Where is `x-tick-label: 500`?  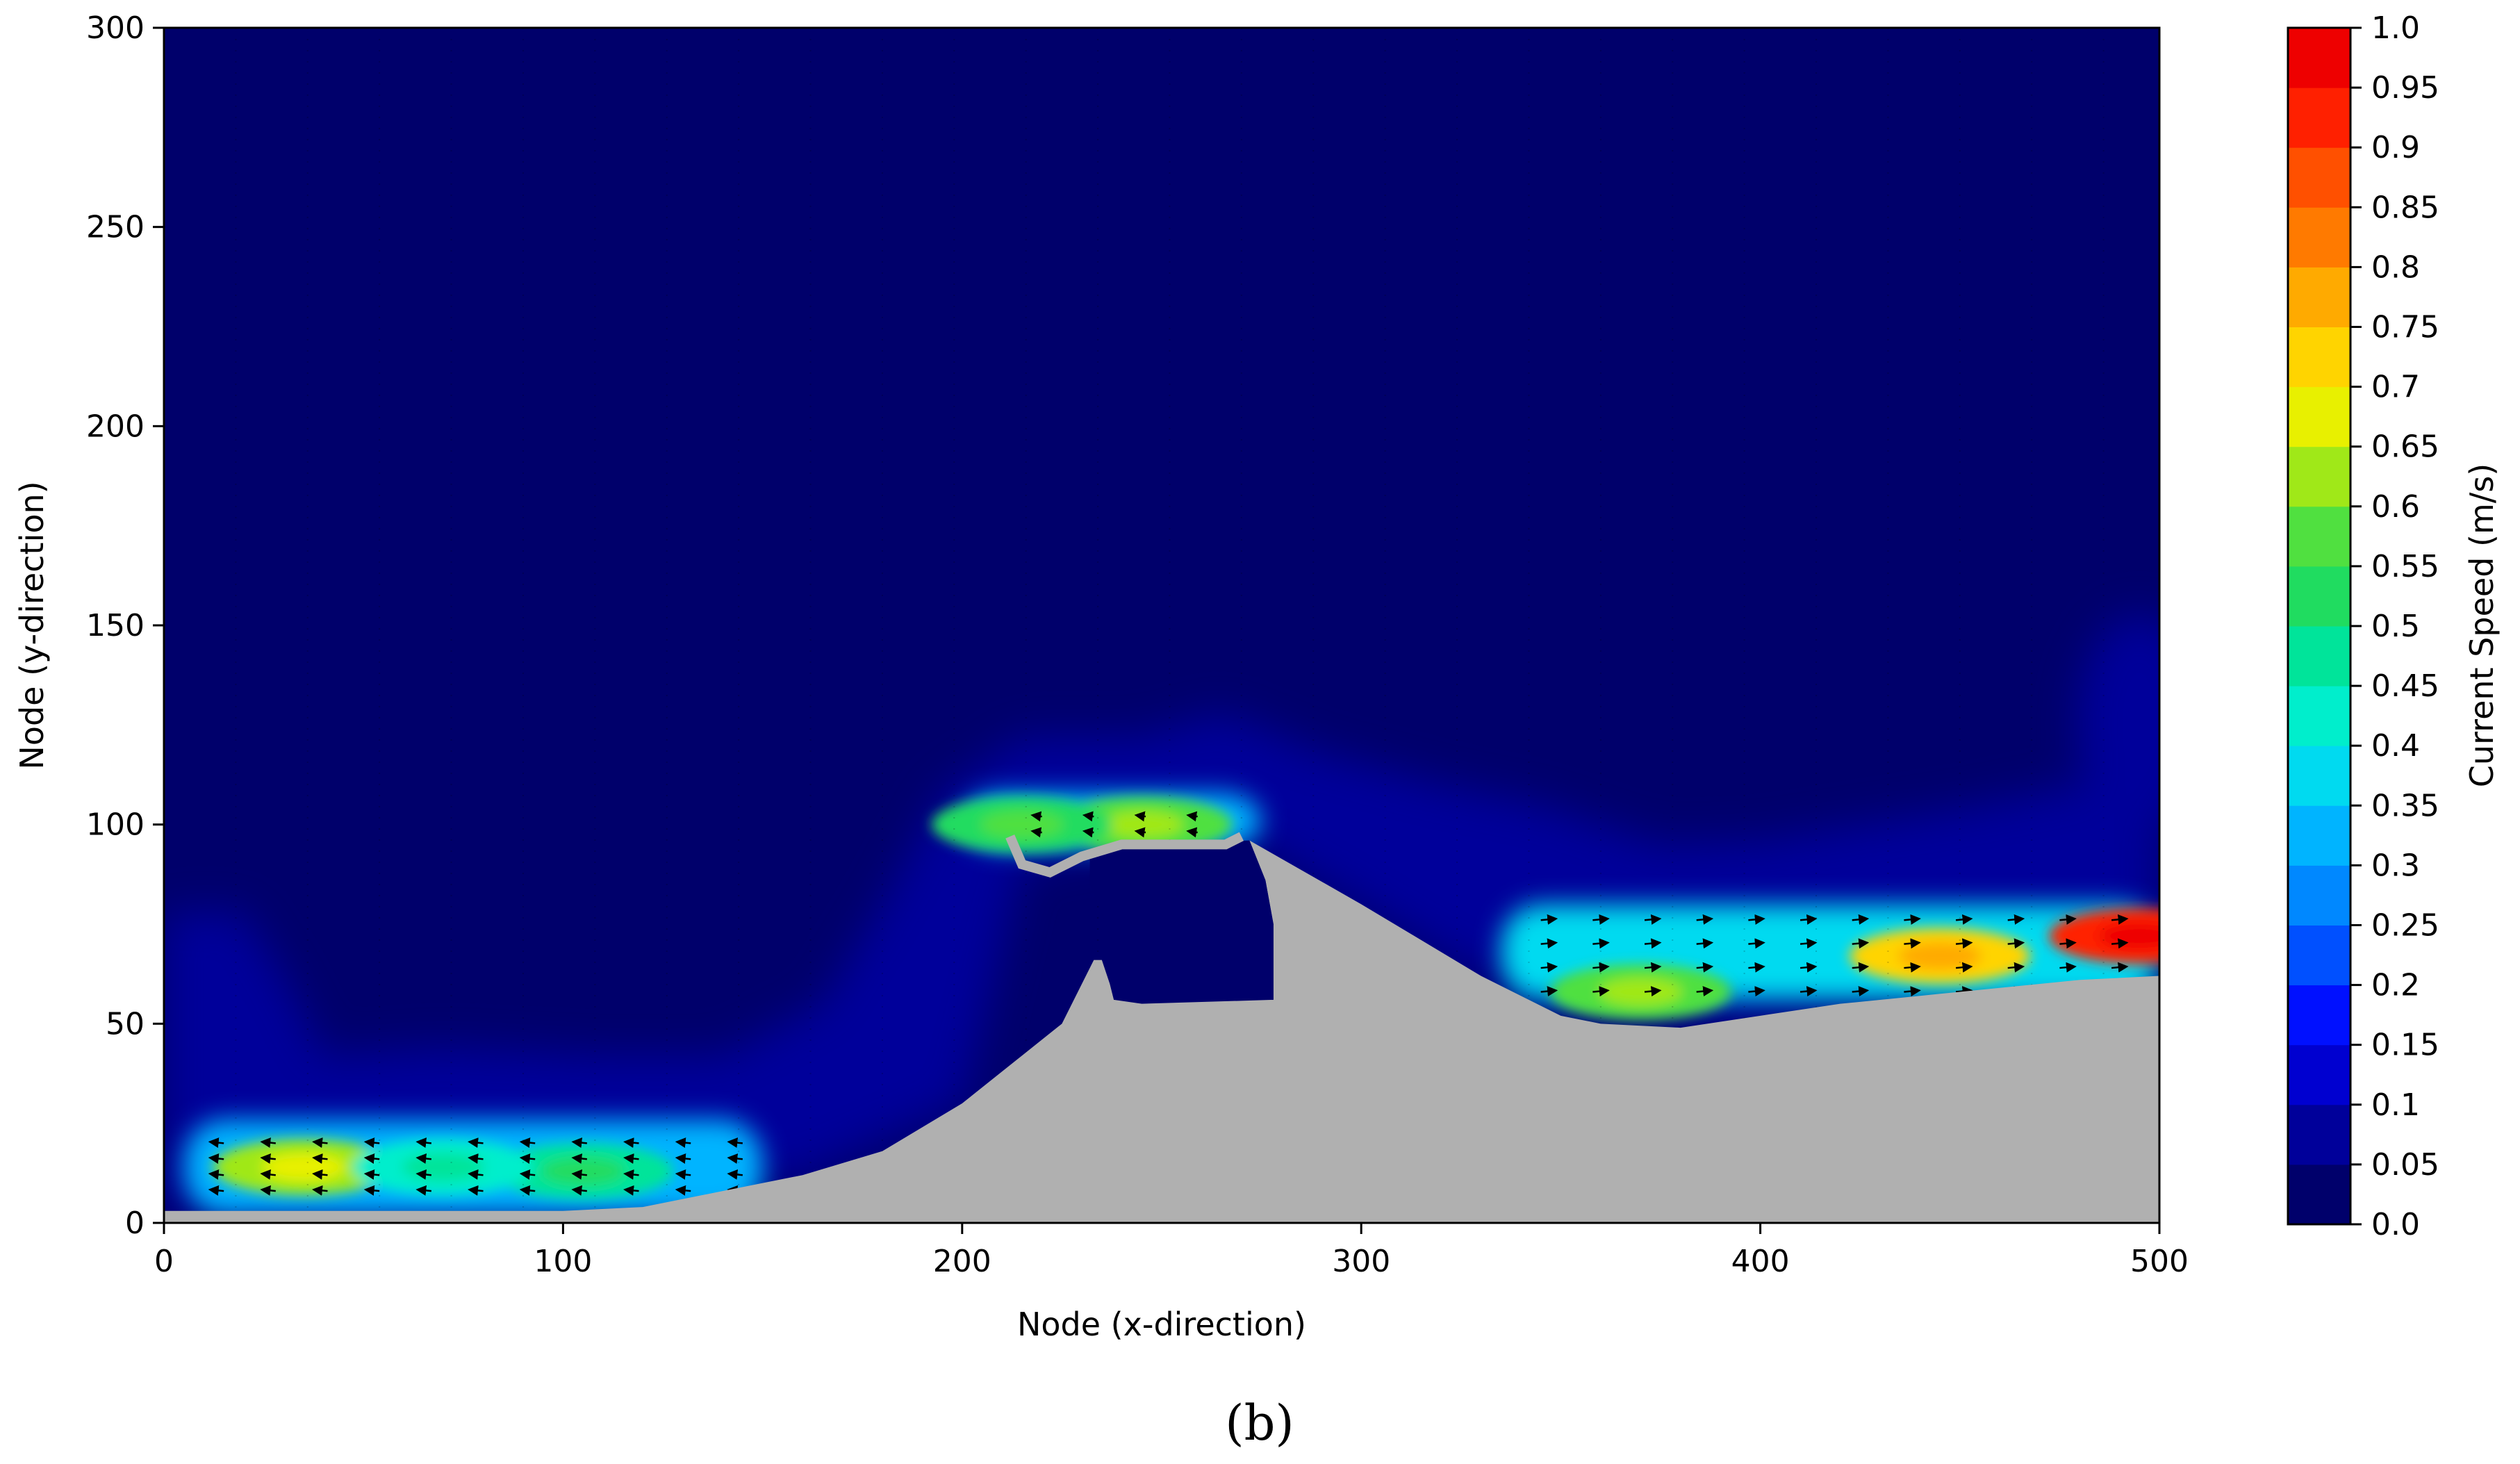 x-tick-label: 500 is located at coordinates (2159, 1261).